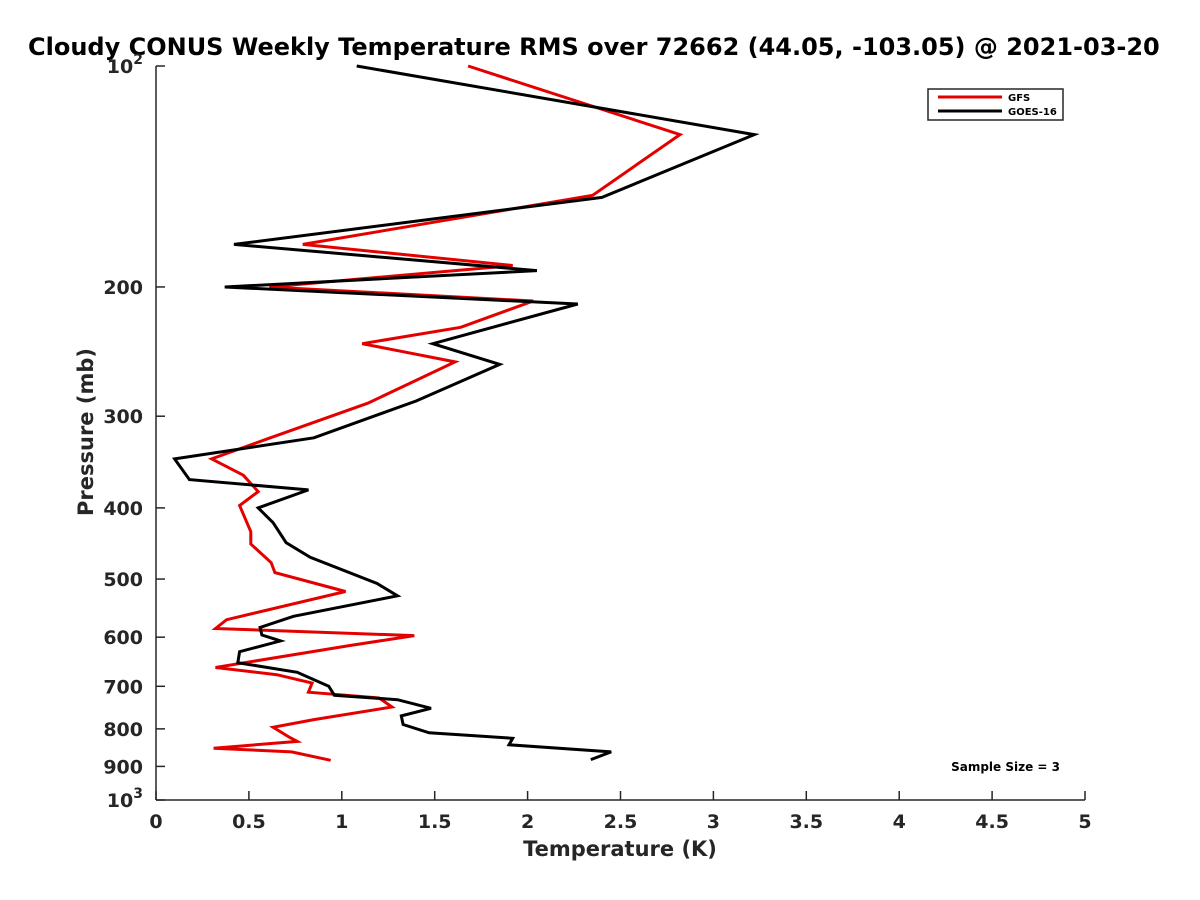  I want to click on x-axis-label: Temperature (K), so click(620, 849).